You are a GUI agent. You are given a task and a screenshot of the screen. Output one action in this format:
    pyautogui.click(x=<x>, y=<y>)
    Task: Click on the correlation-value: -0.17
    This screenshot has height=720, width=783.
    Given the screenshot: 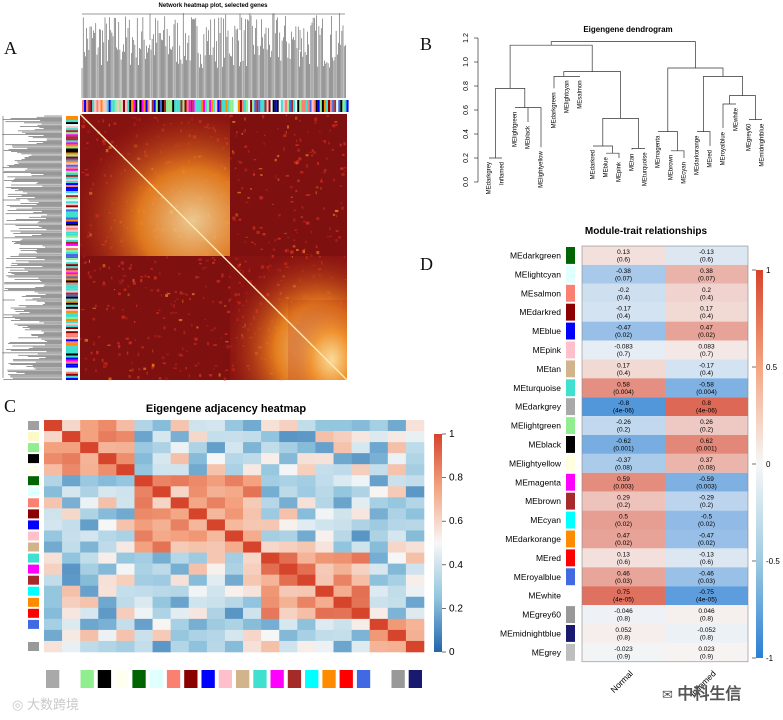 What is the action you would take?
    pyautogui.click(x=706, y=365)
    